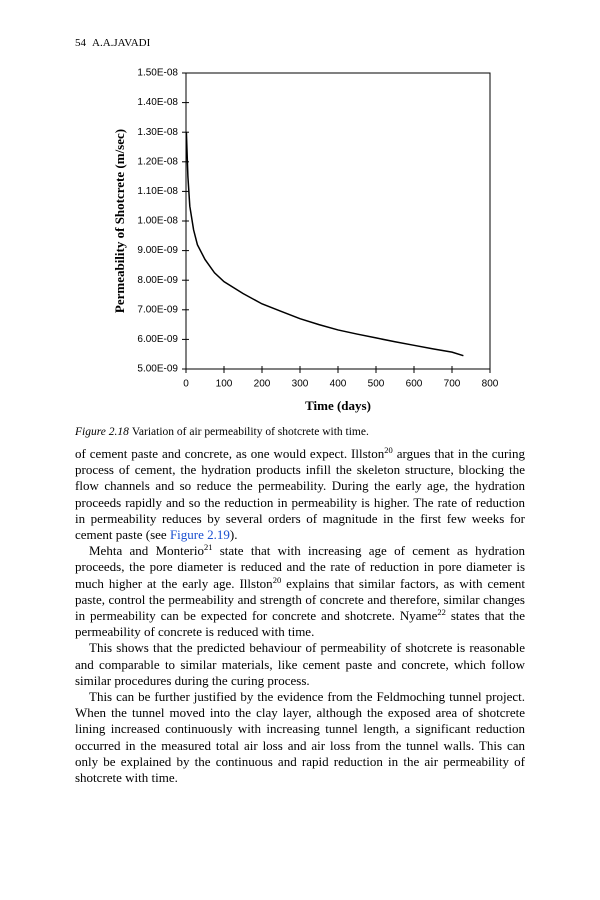 The width and height of the screenshot is (600, 900). Describe the element at coordinates (157, 161) in the screenshot. I see `y-tick-label: 1.20E-08` at that location.